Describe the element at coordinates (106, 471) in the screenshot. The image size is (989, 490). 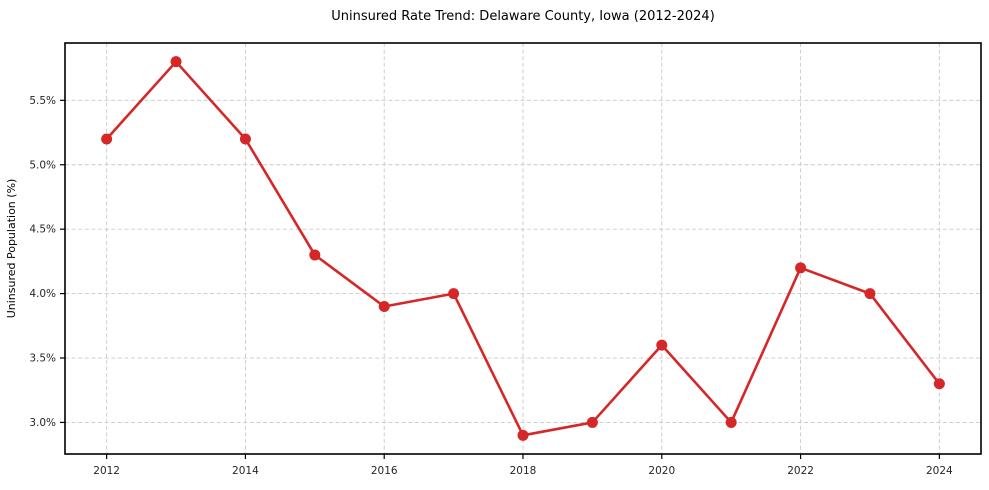
I see `x-tick-label: 2012` at that location.